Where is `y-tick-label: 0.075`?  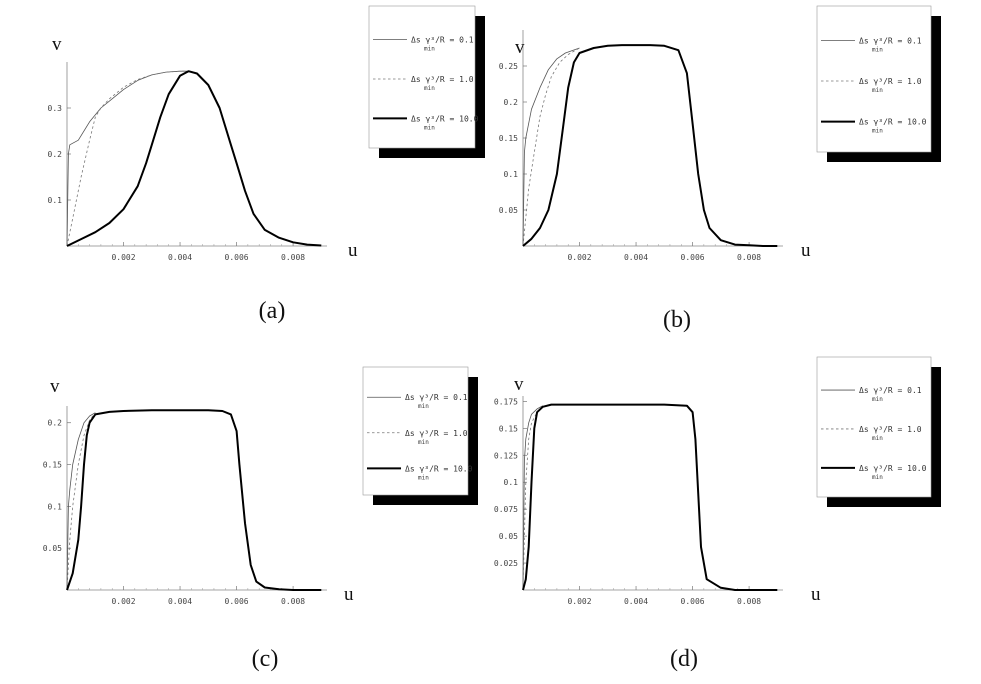 y-tick-label: 0.075 is located at coordinates (506, 509).